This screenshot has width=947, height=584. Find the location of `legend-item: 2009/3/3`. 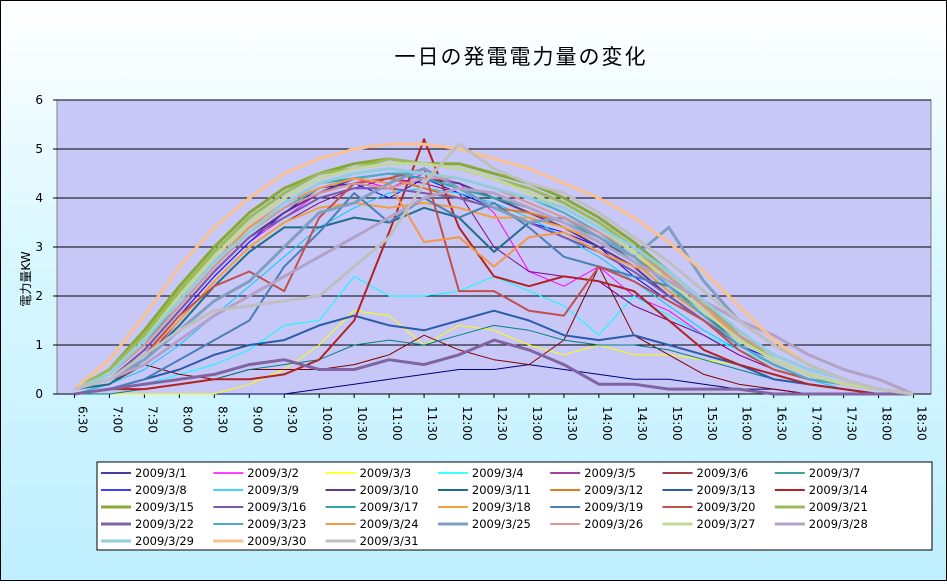

legend-item: 2009/3/3 is located at coordinates (368, 473).